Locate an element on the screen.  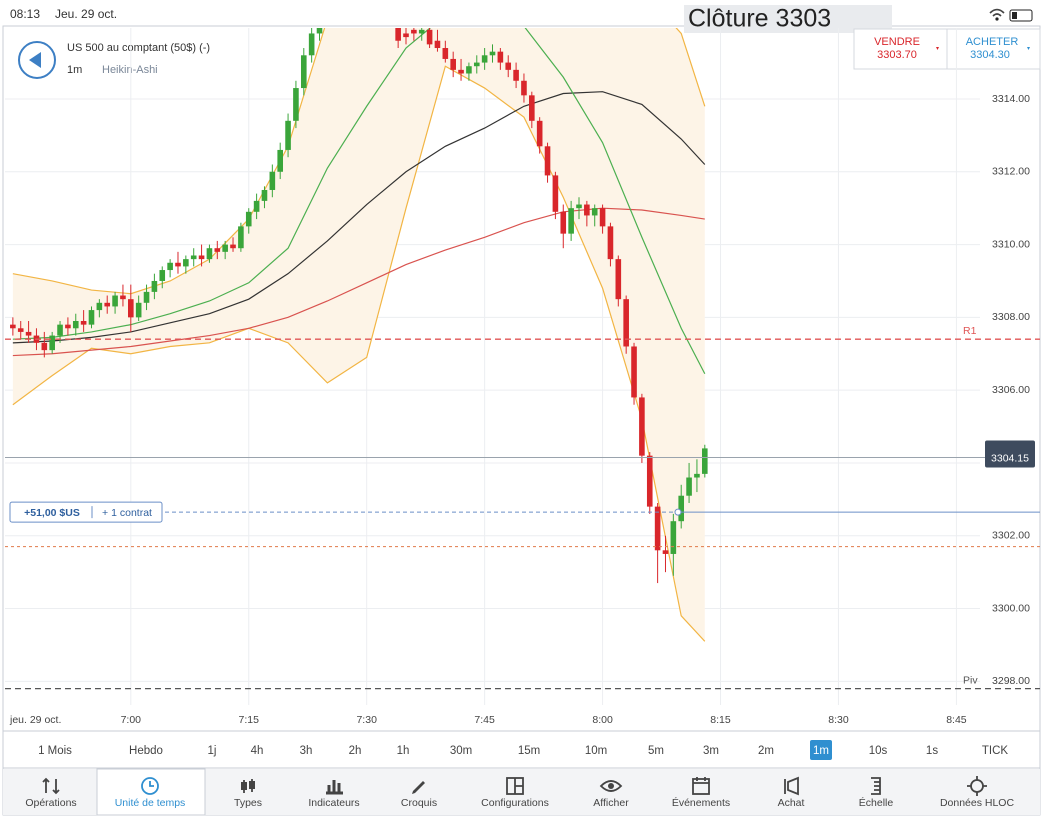
toolbar-item: Configurations is located at coordinates (515, 803).